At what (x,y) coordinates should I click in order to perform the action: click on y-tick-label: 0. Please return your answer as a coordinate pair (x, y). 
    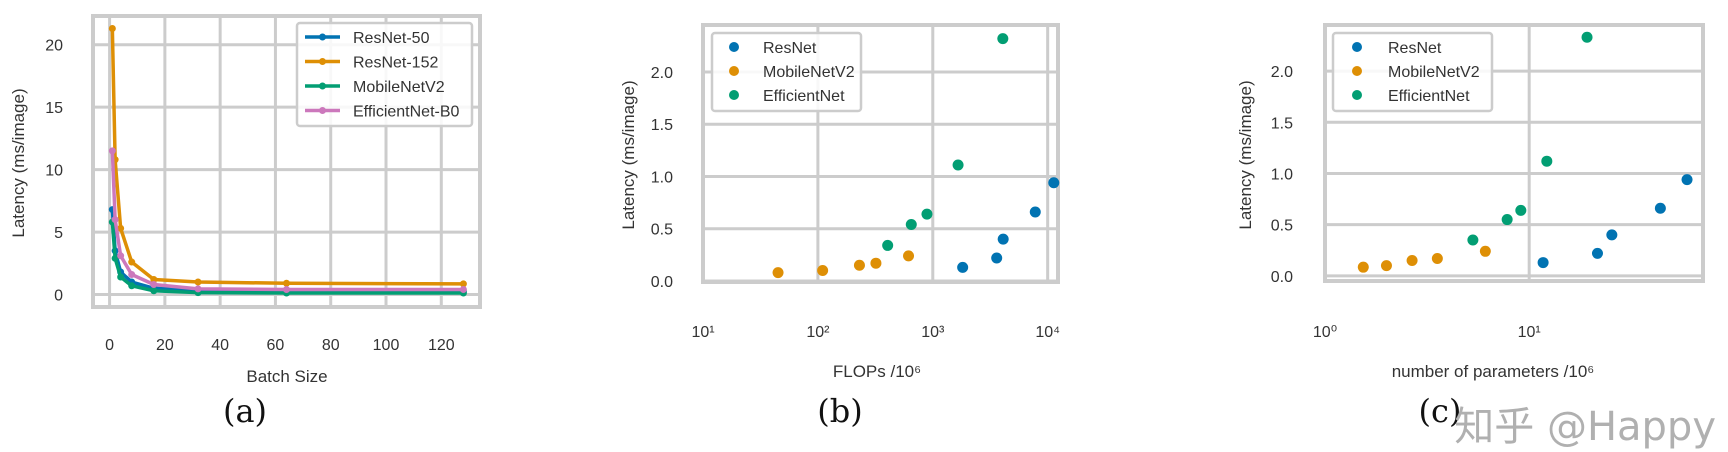
    Looking at the image, I should click on (58, 296).